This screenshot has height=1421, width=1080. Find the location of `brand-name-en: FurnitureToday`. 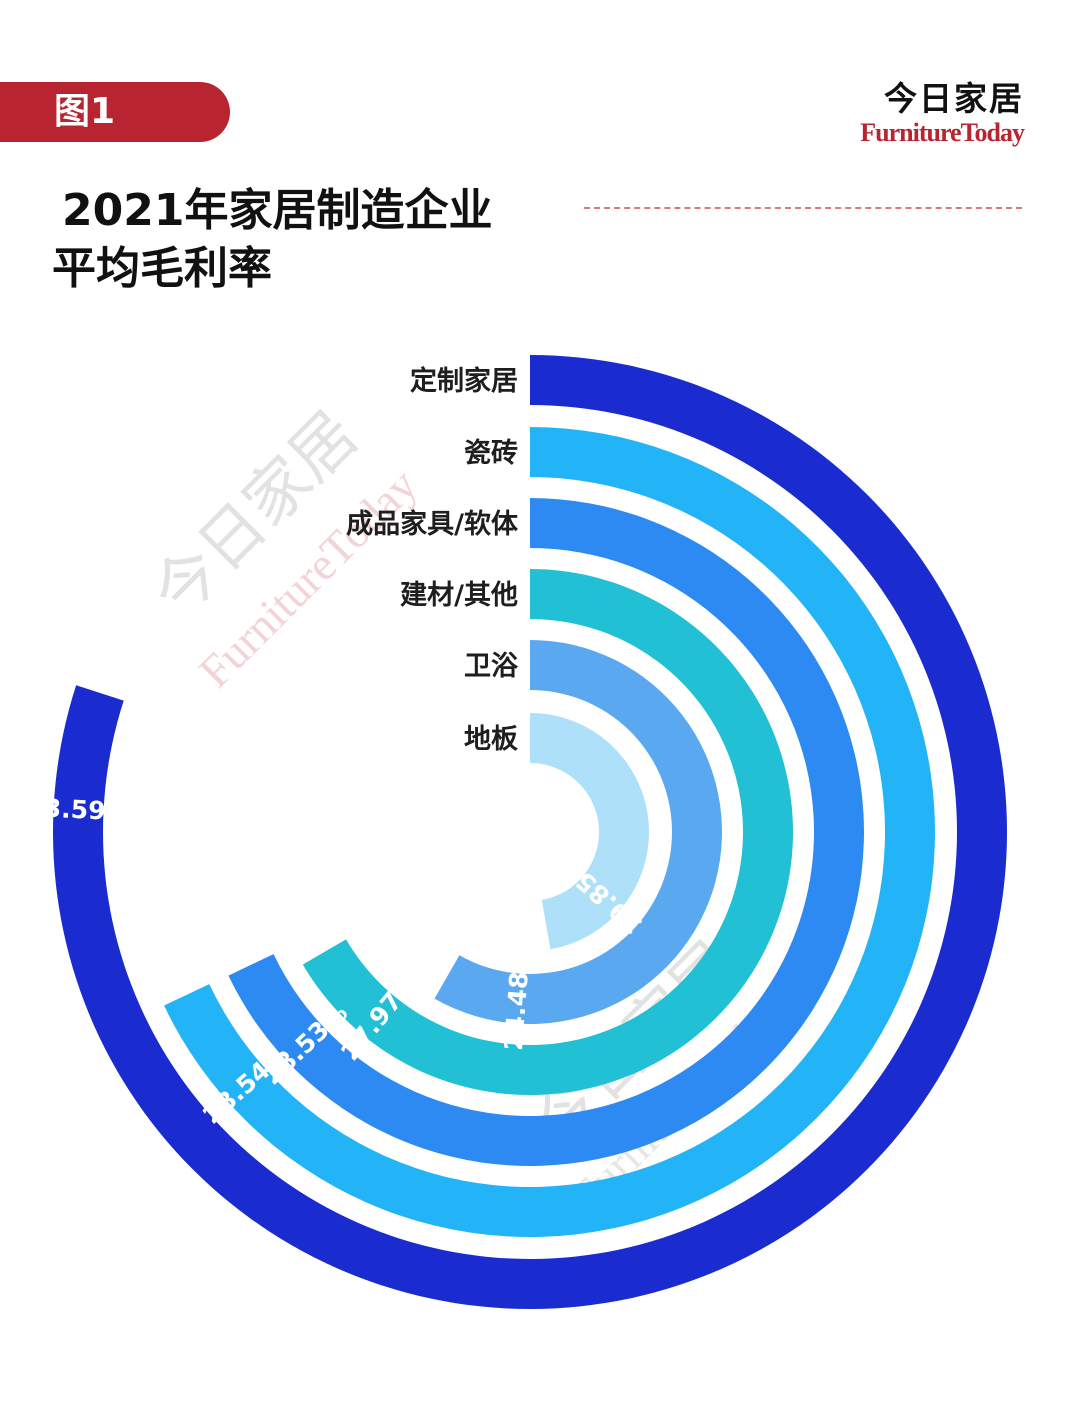

brand-name-en: FurnitureToday is located at coordinates (942, 132).